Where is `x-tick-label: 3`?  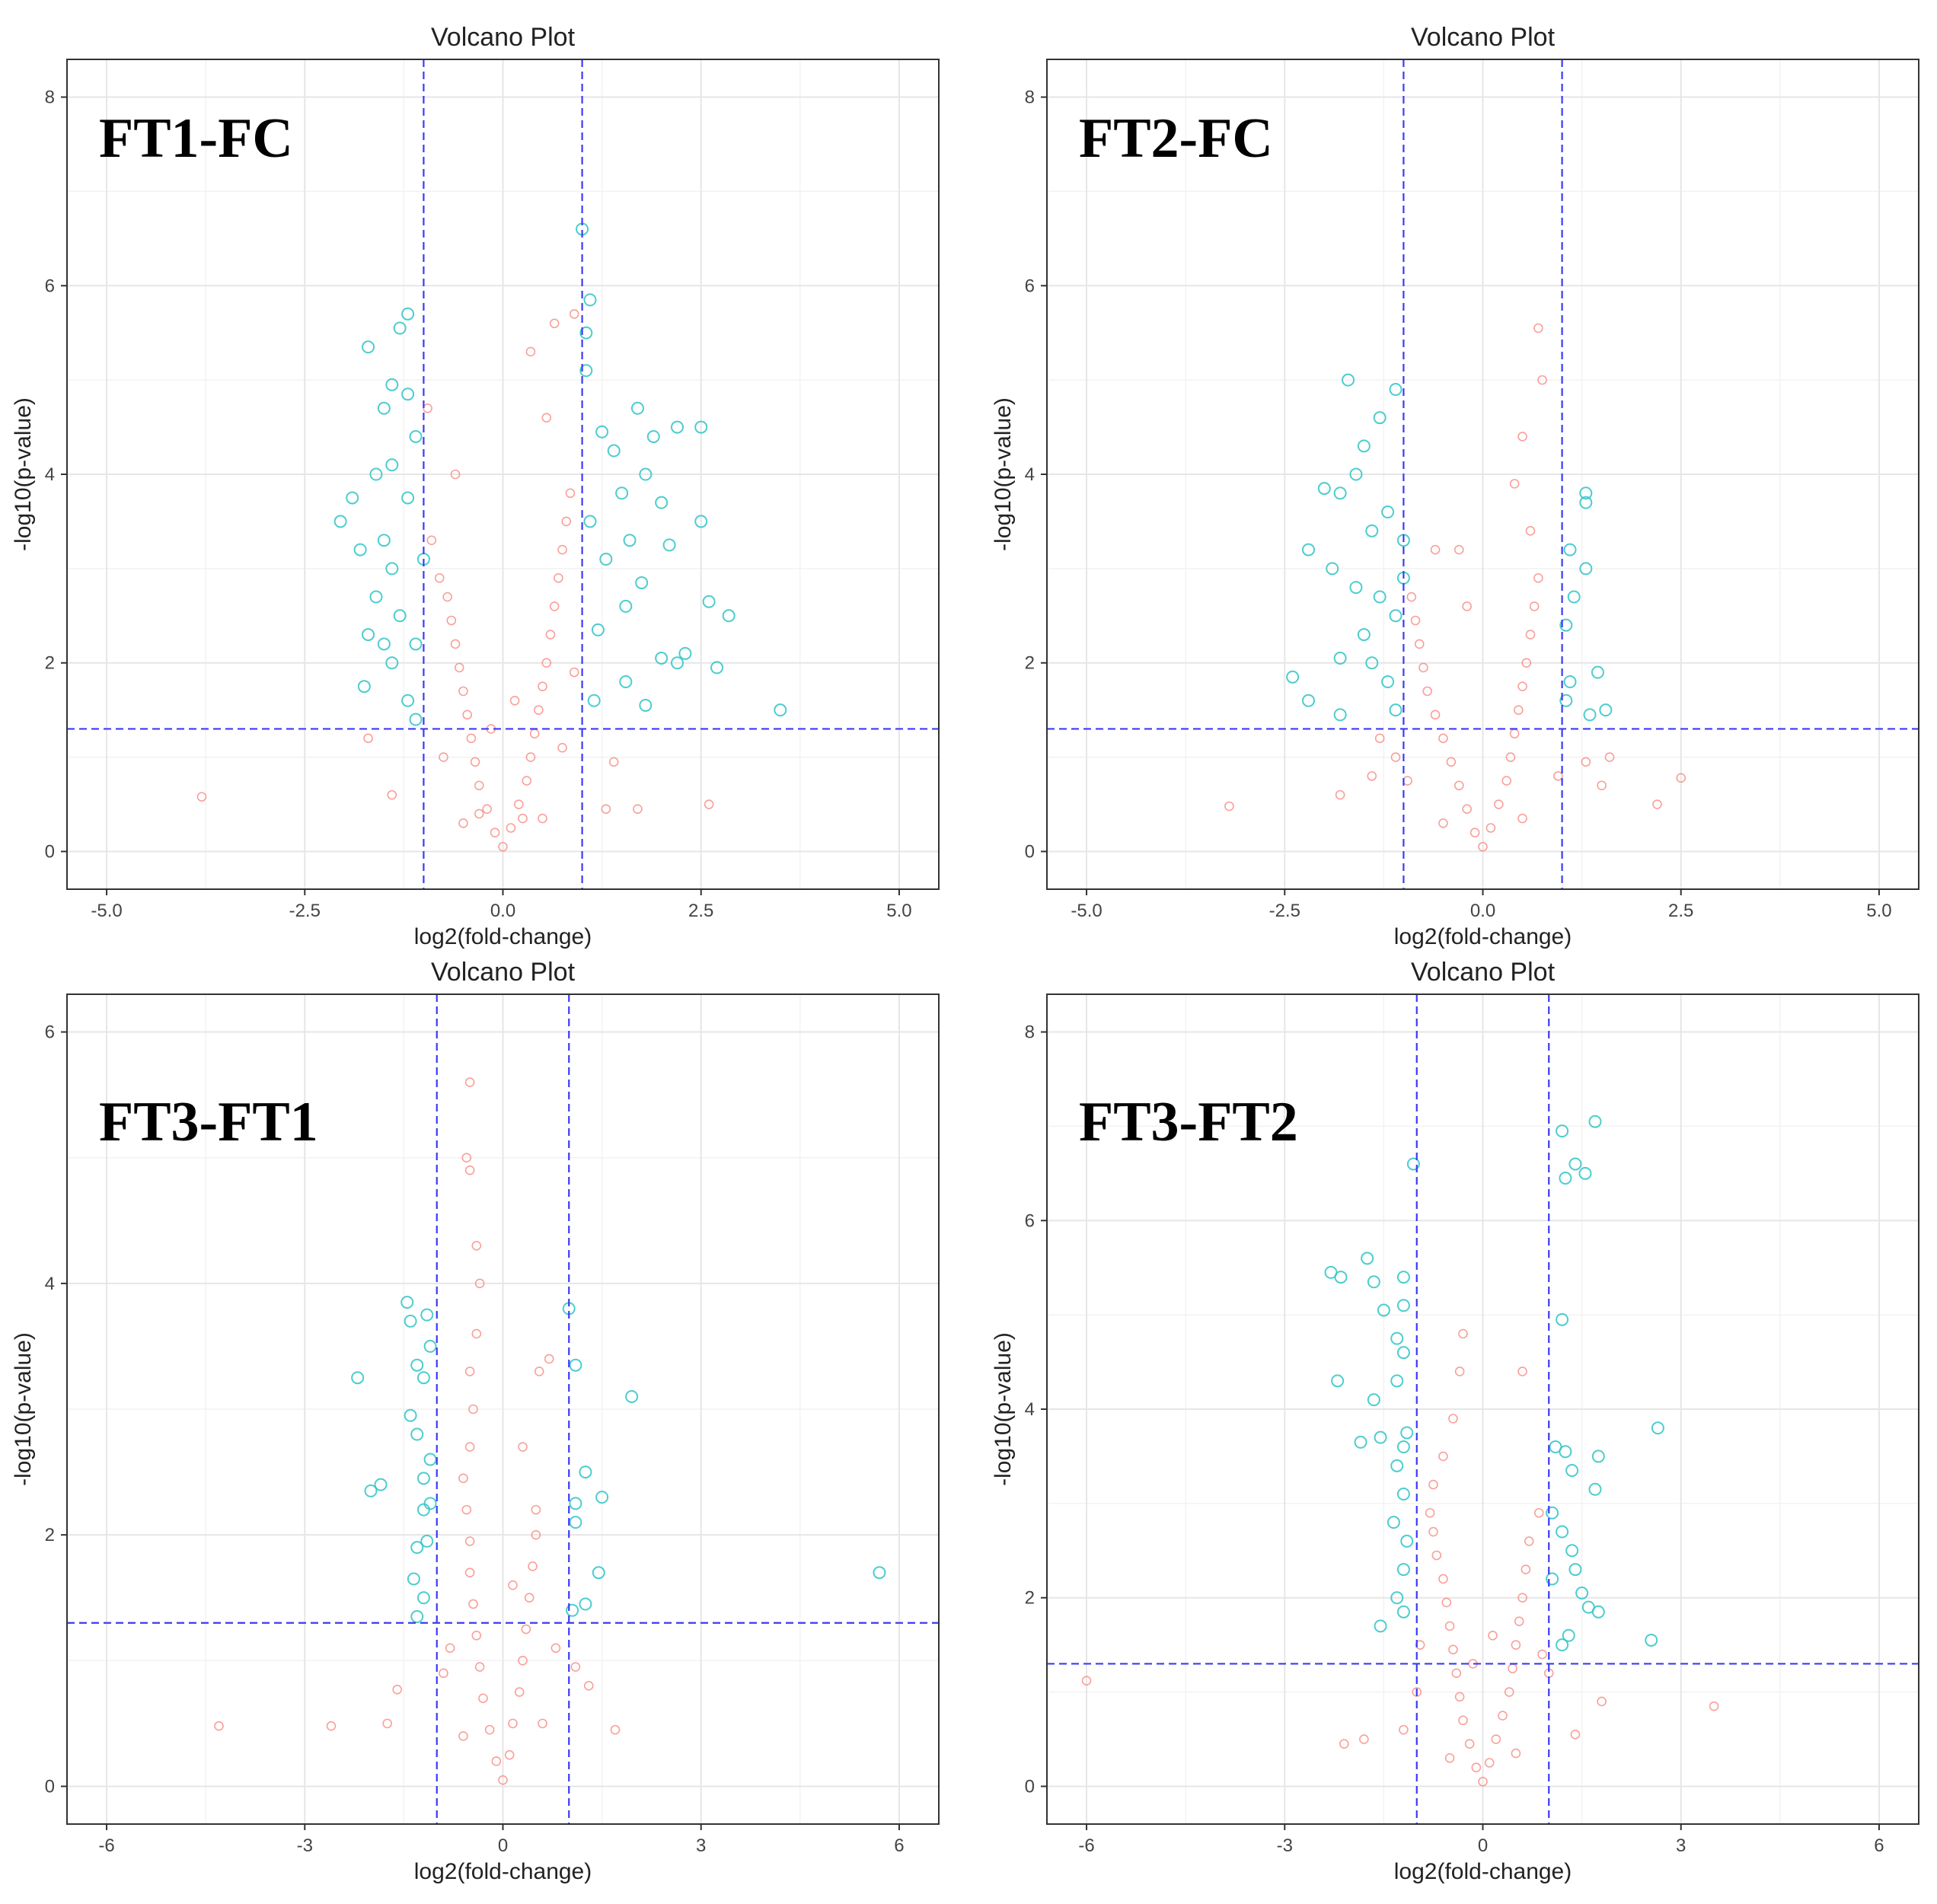 x-tick-label: 3 is located at coordinates (701, 1846).